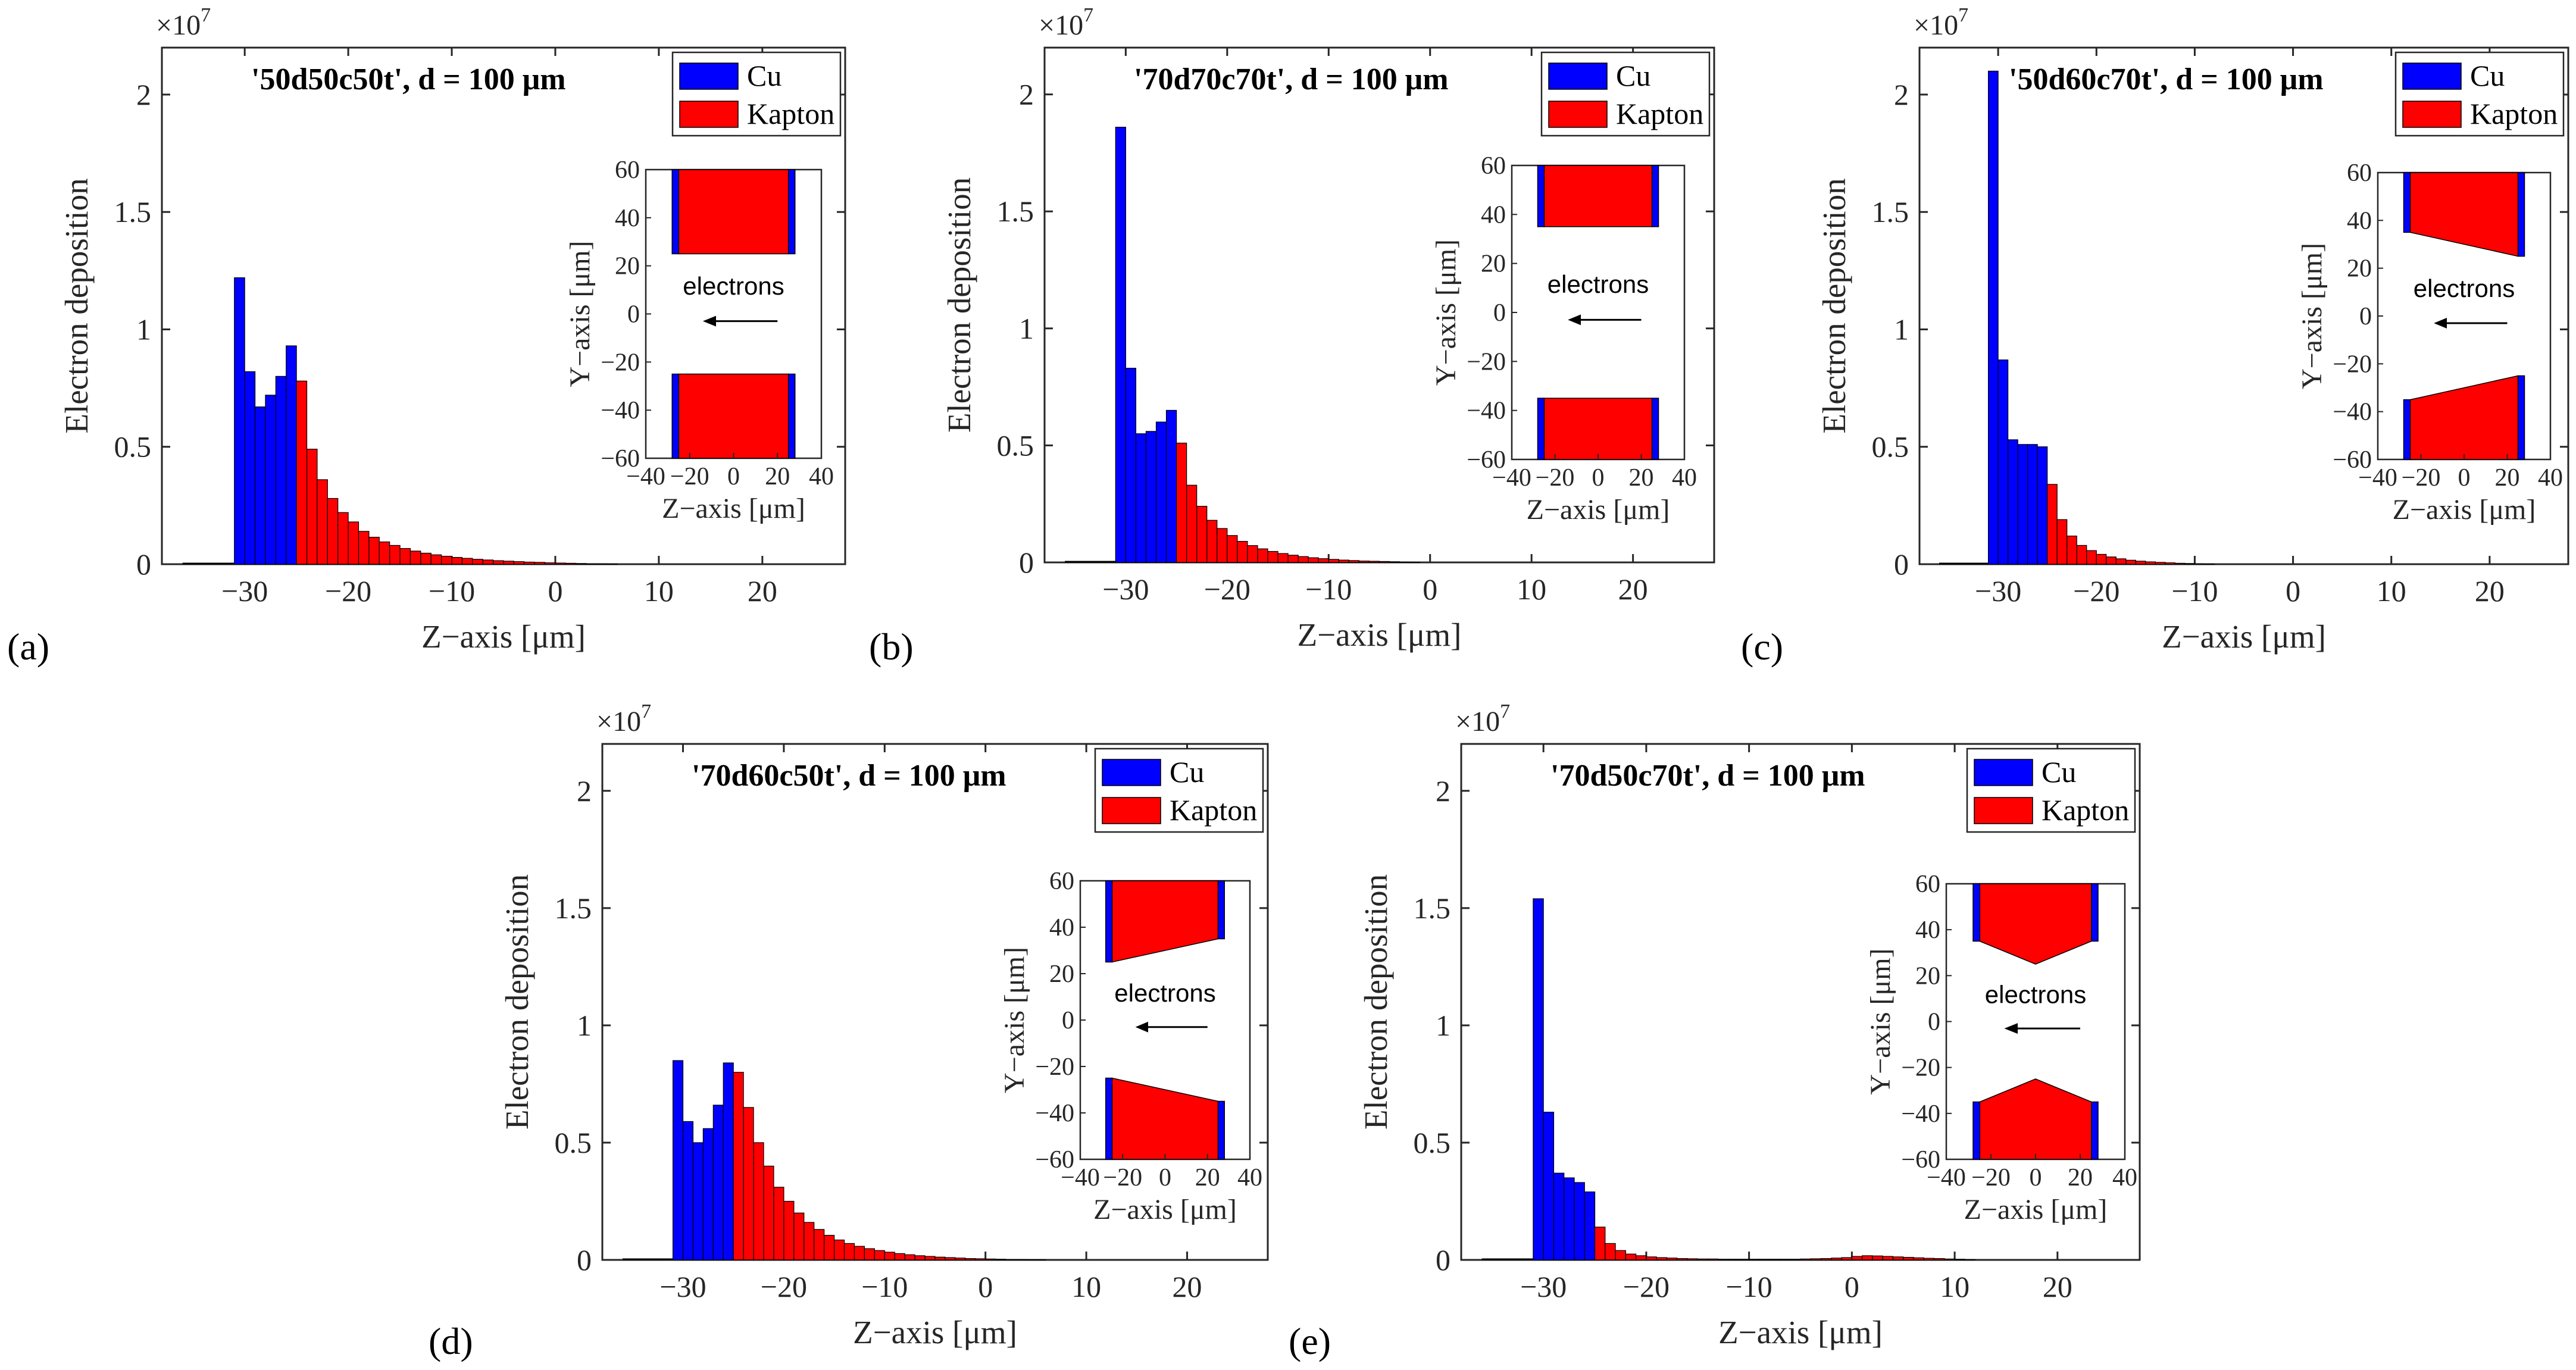 The width and height of the screenshot is (2576, 1370). Describe the element at coordinates (2036, 1209) in the screenshot. I see `inset-x-axis-label: Z−axis [μm]` at that location.